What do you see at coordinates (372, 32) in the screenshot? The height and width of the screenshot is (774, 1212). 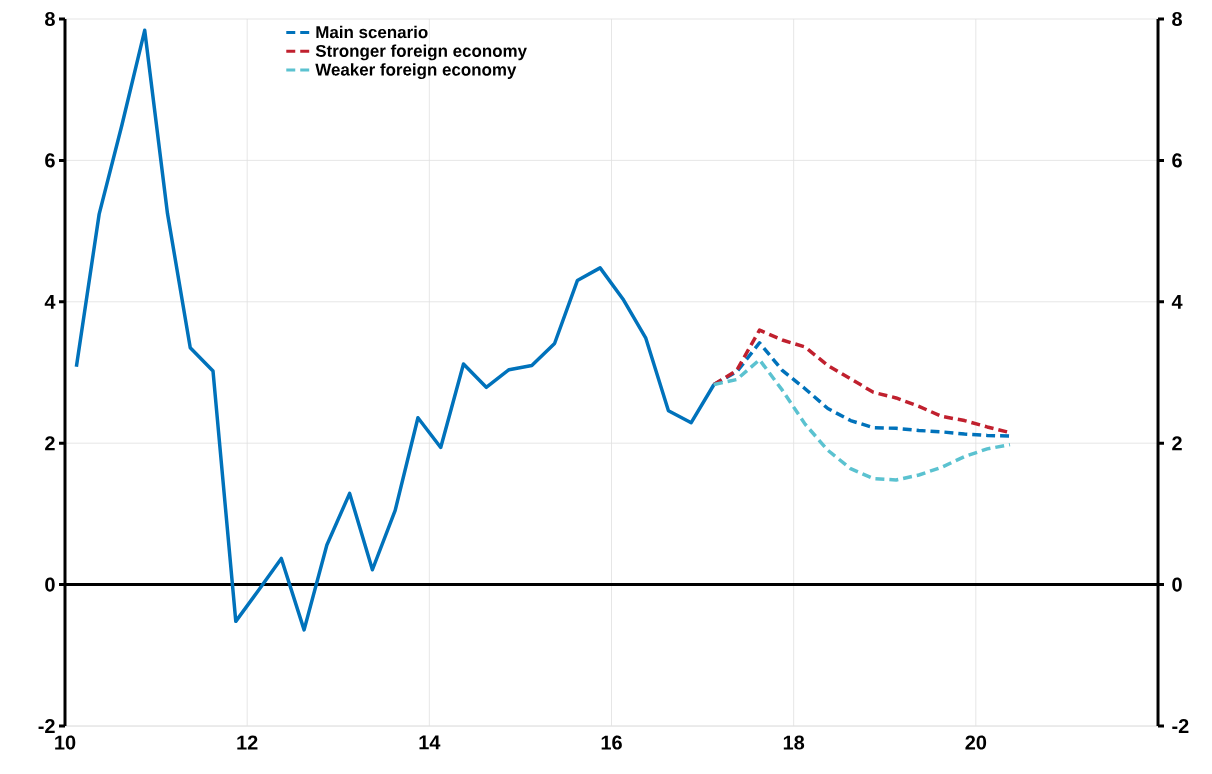 I see `legend-label: Main scenario` at bounding box center [372, 32].